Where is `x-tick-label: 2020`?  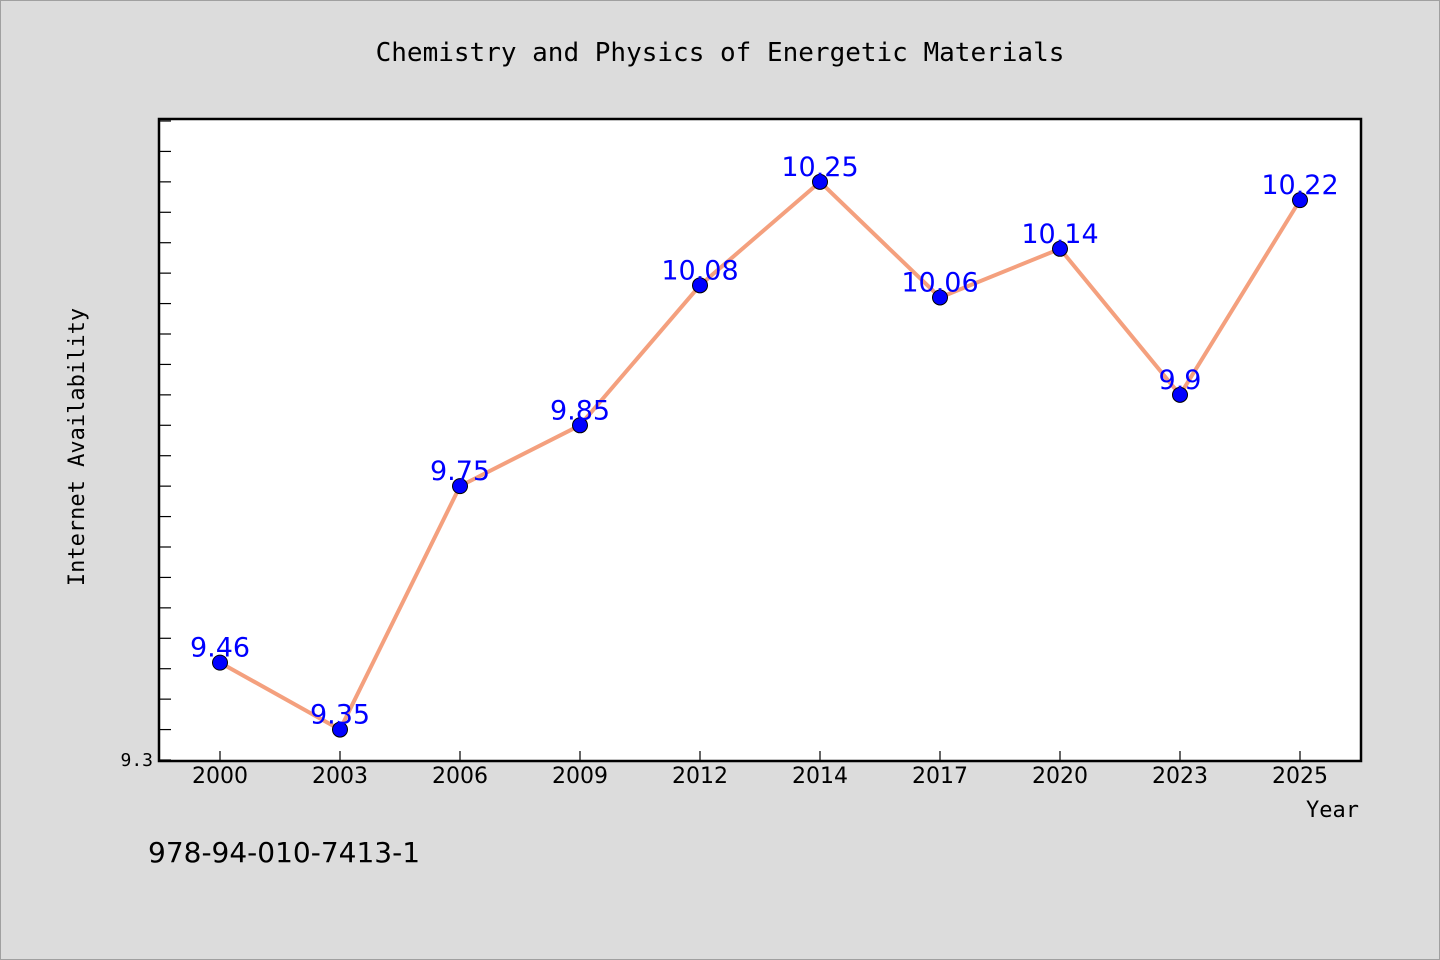 x-tick-label: 2020 is located at coordinates (1060, 776).